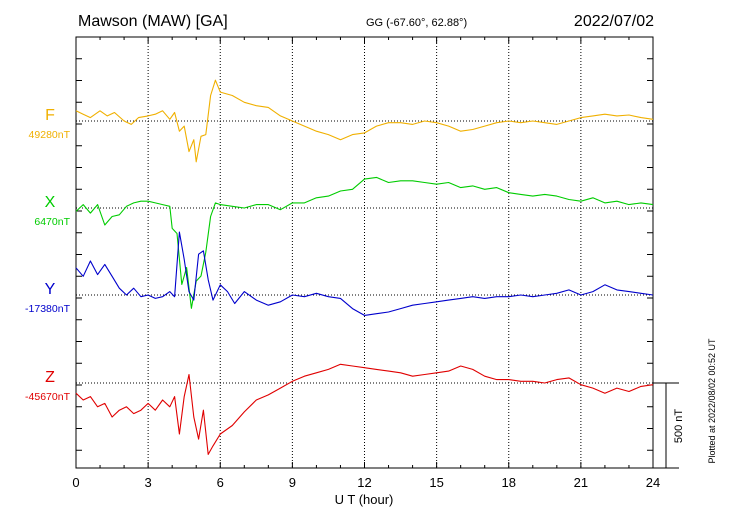 This screenshot has width=730, height=520. Describe the element at coordinates (712, 401) in the screenshot. I see `plotted-timestamp: Plotted at 2022/08/02 00:52 UT` at that location.